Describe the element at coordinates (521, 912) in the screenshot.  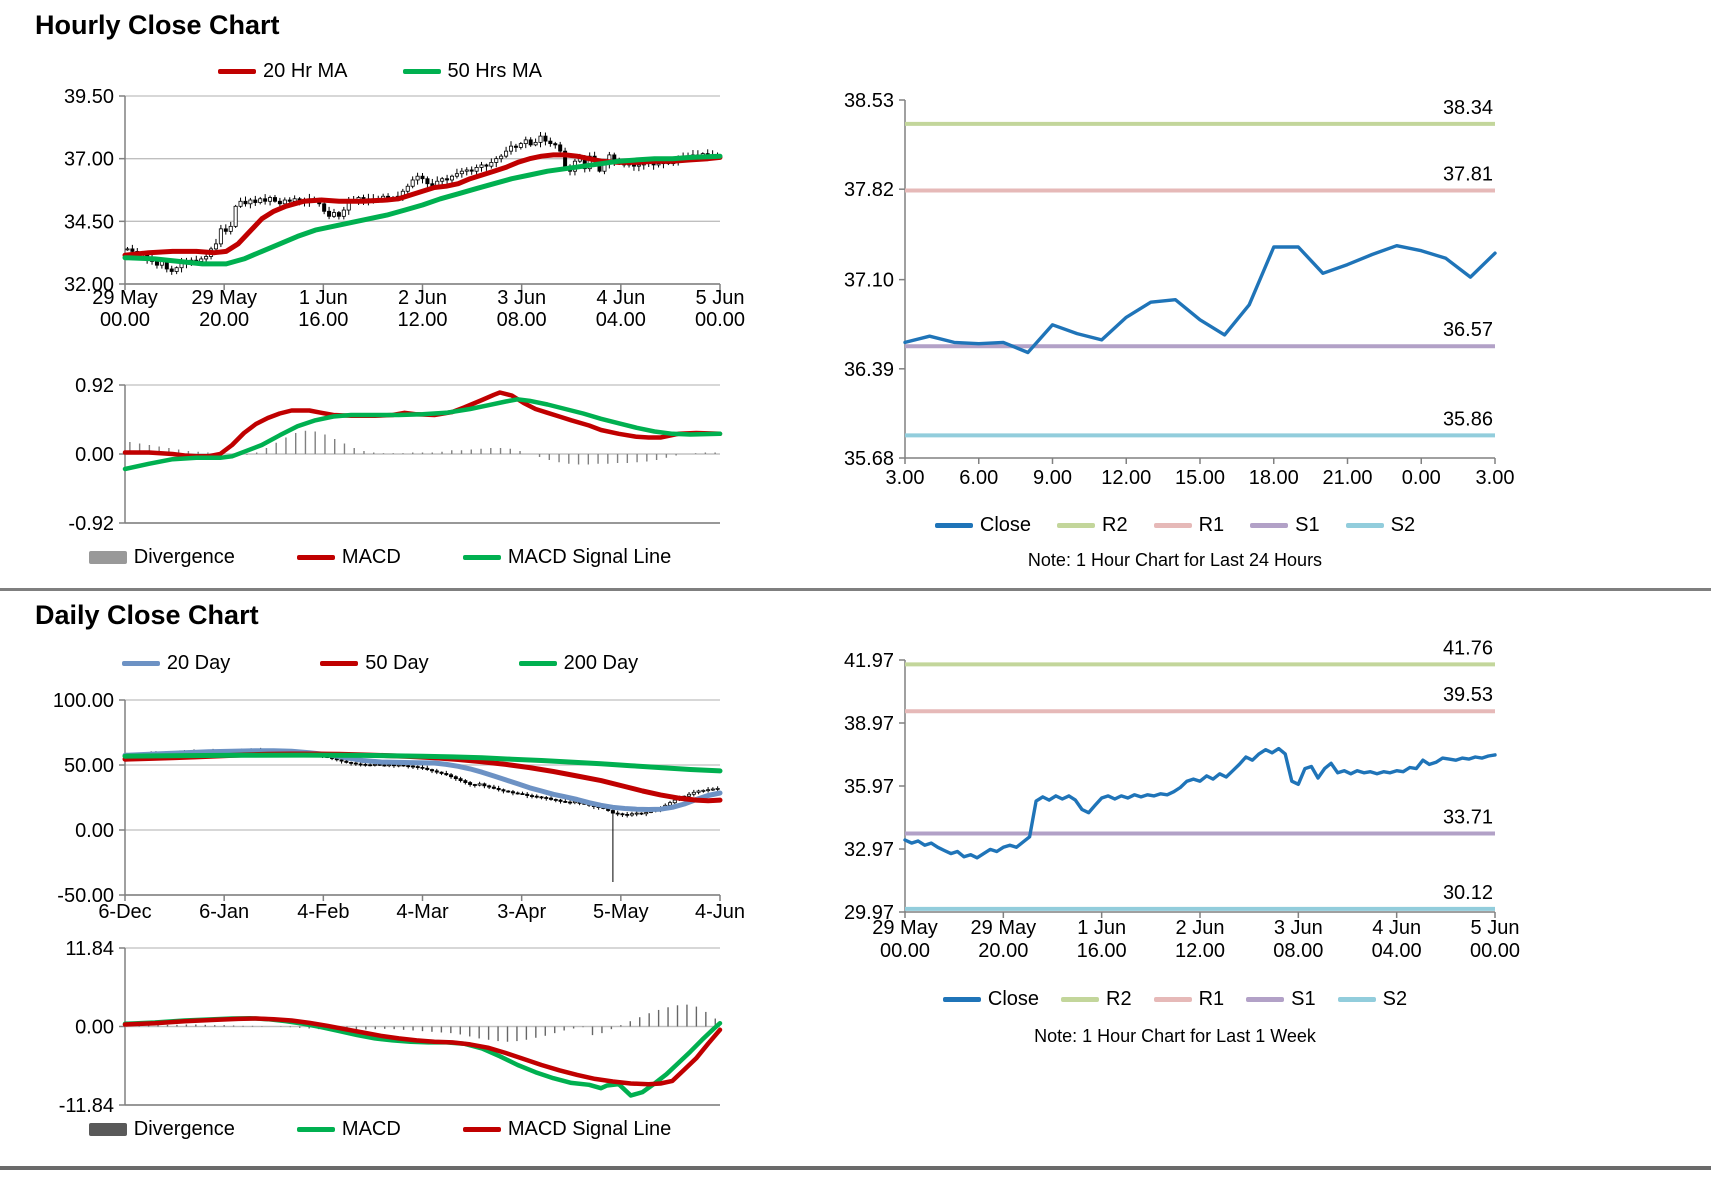
I see `svg-text: 3-Apr` at that location.